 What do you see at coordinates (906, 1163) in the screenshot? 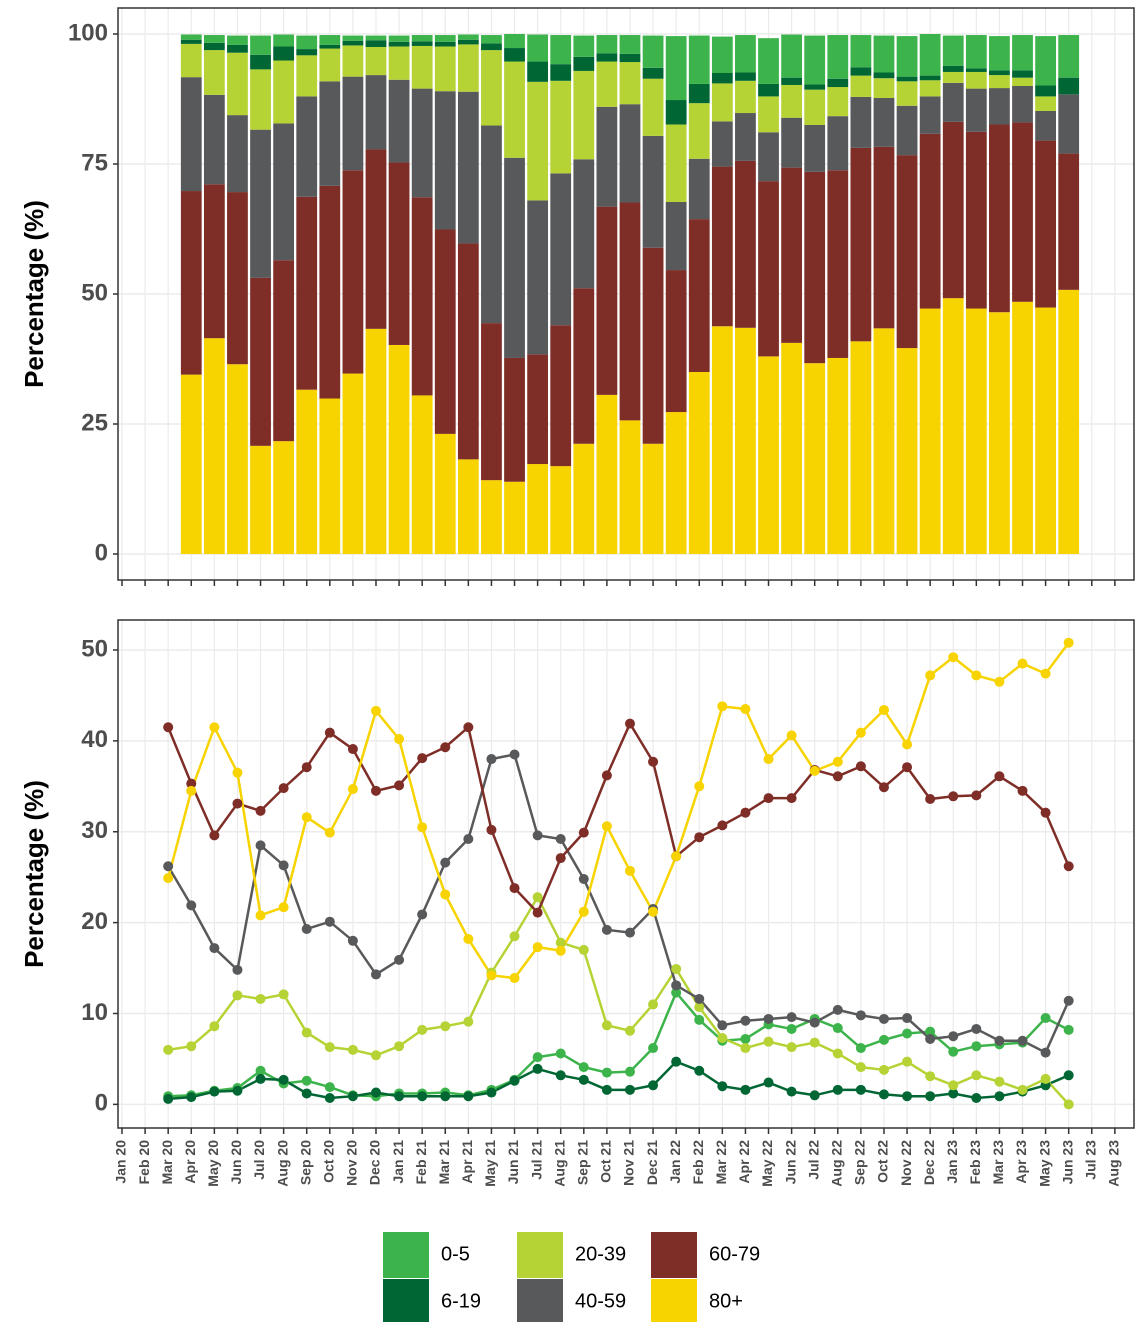
I see `x-tick-label: Nov 22` at bounding box center [906, 1163].